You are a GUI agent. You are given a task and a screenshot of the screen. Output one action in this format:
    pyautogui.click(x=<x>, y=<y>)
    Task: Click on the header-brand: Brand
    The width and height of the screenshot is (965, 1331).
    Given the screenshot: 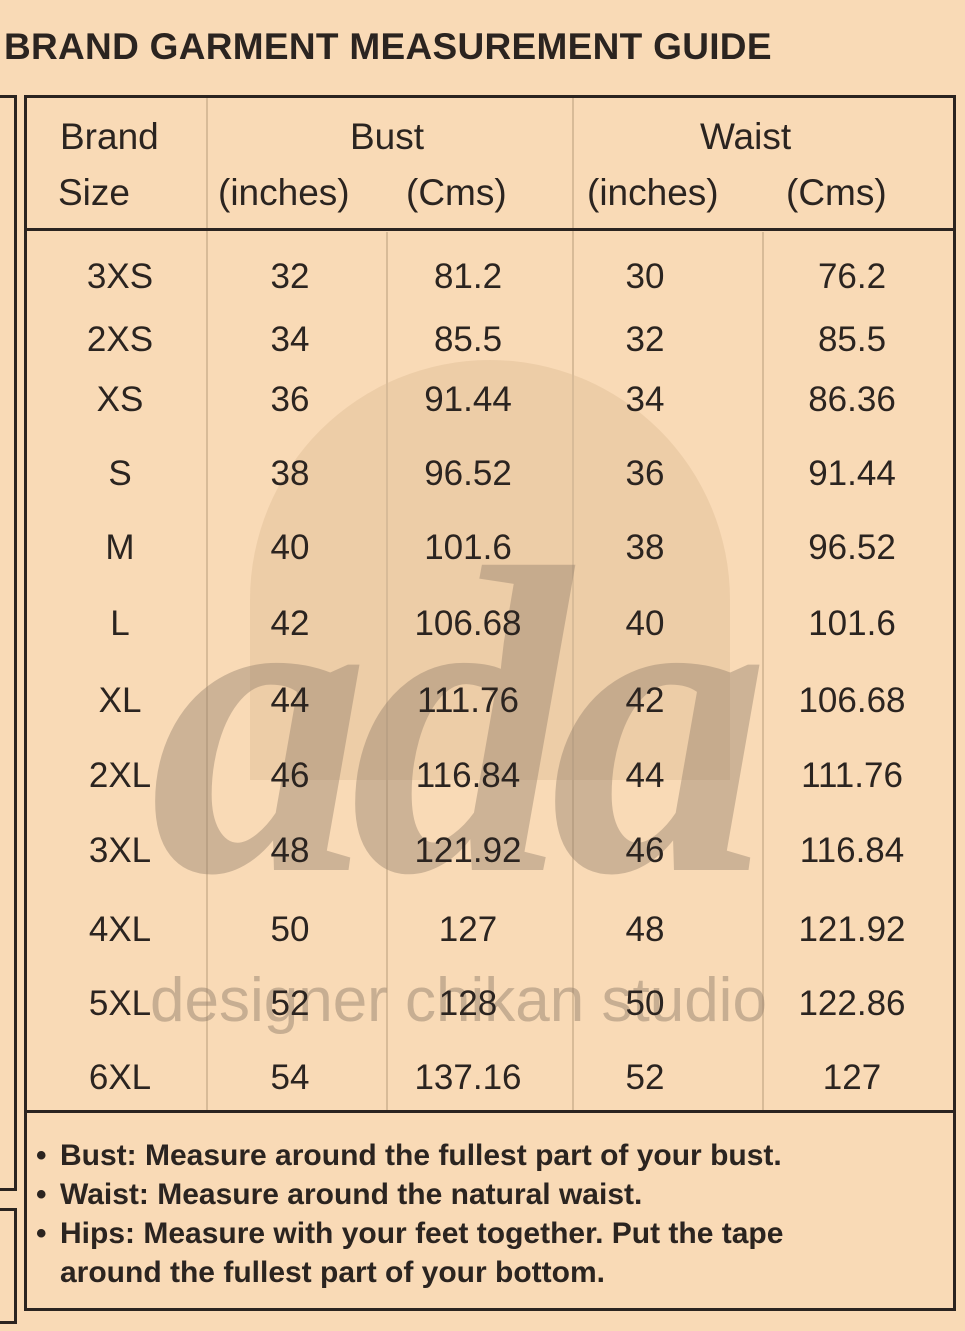 What is the action you would take?
    pyautogui.click(x=109, y=136)
    